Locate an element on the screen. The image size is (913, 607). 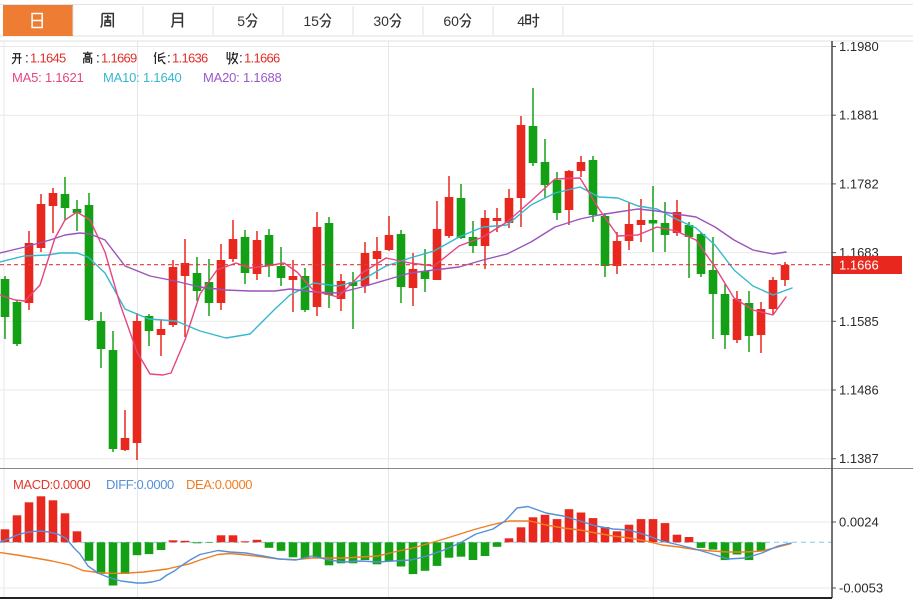
svg-text: 1.1645 is located at coordinates (48, 58).